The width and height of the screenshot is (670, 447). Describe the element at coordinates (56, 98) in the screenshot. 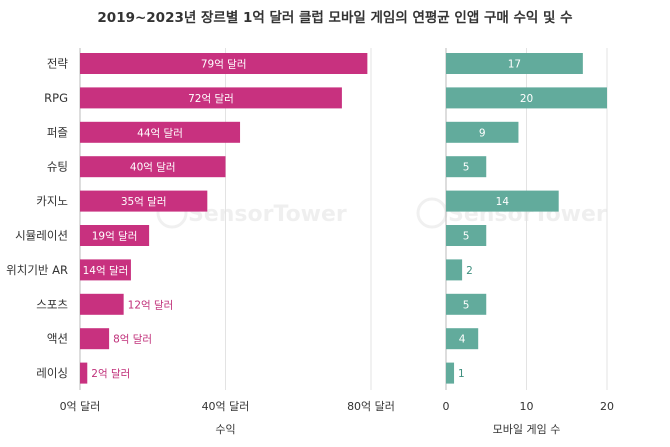

I see `category-label: RPG` at that location.